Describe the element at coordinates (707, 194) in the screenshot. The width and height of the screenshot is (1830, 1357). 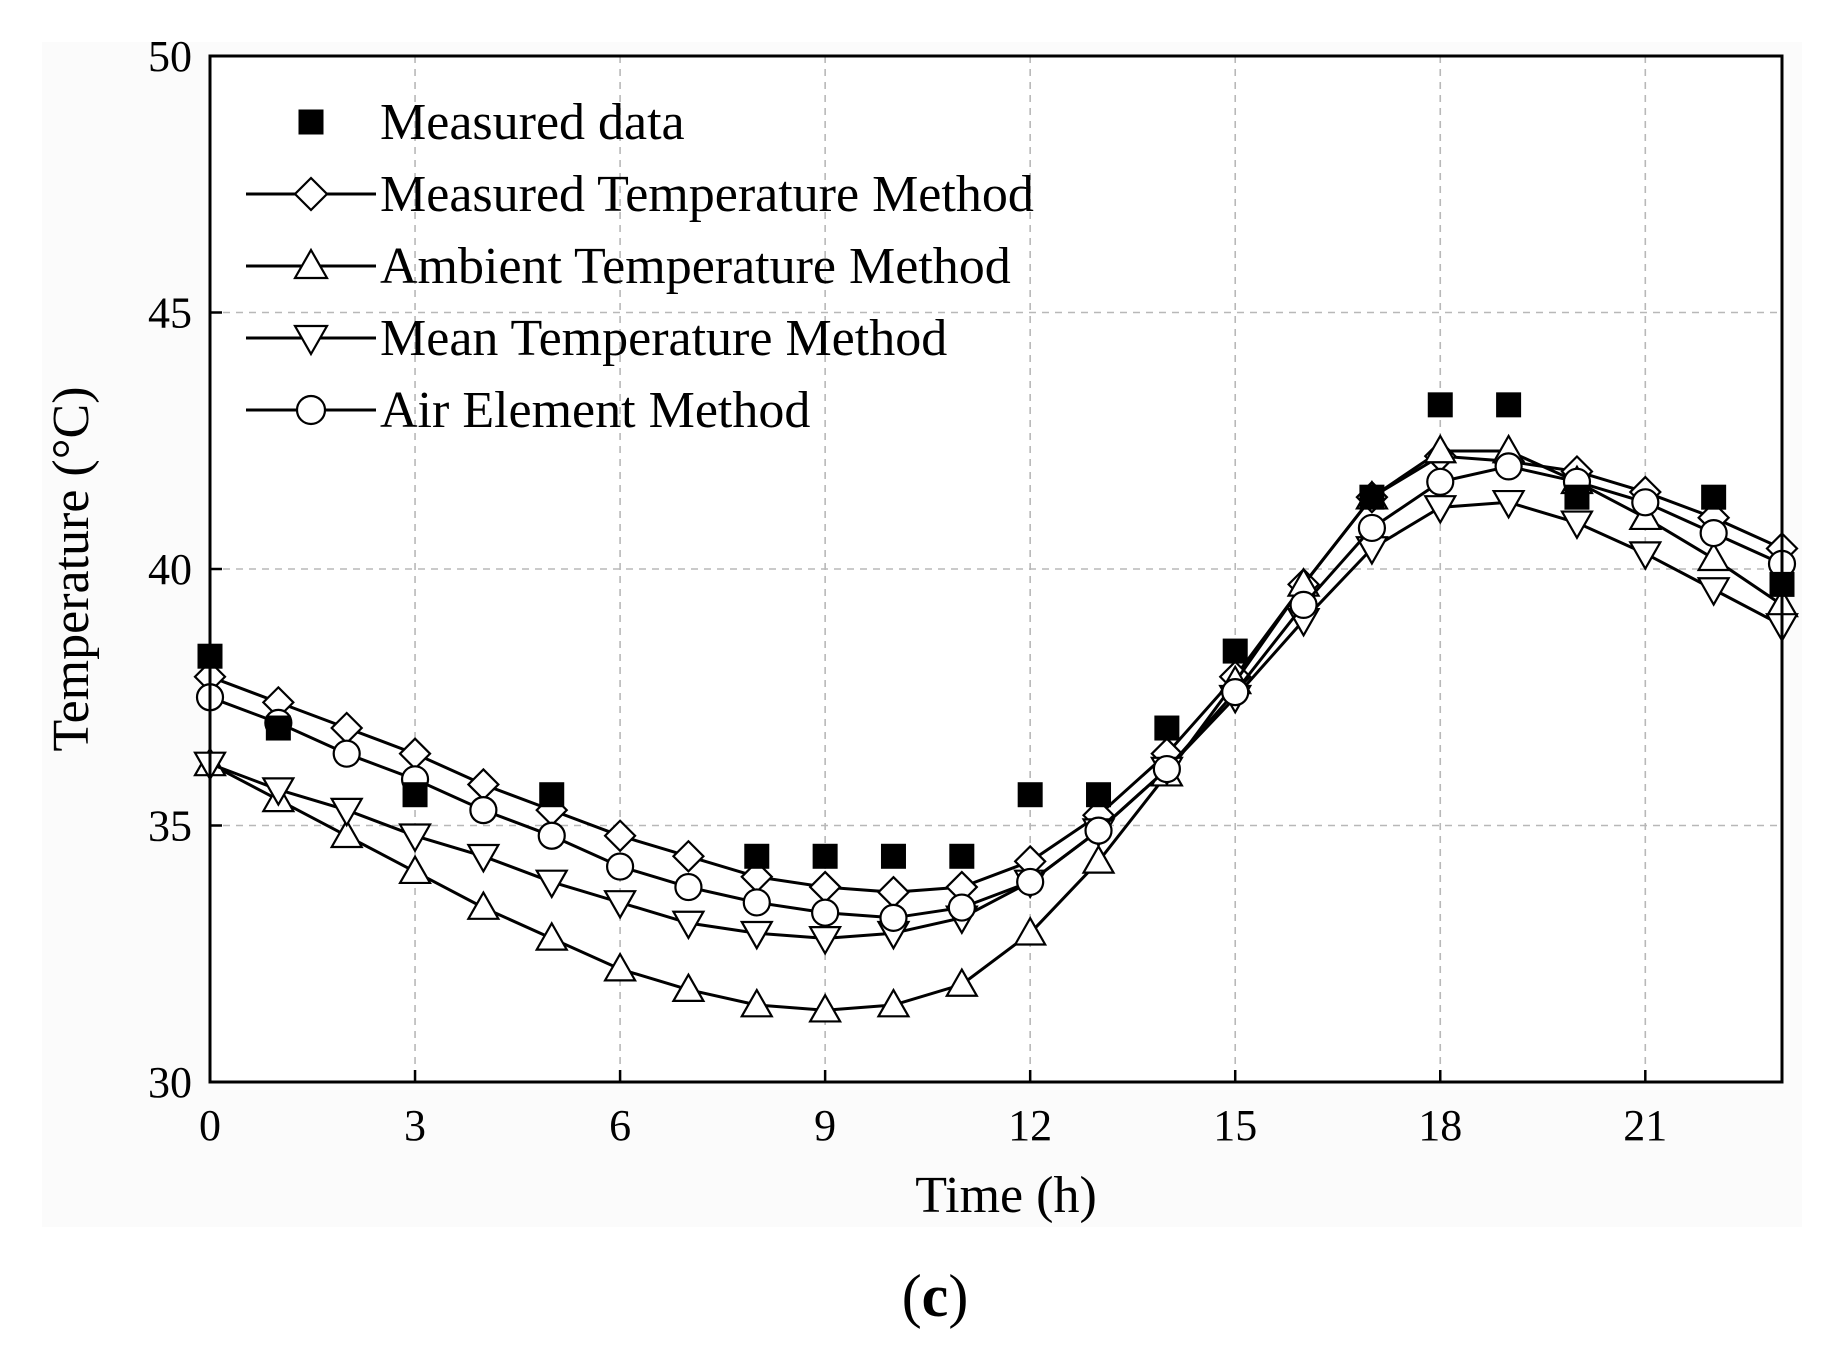
I see `legend-label-diamond: Measured Temperature Method` at that location.